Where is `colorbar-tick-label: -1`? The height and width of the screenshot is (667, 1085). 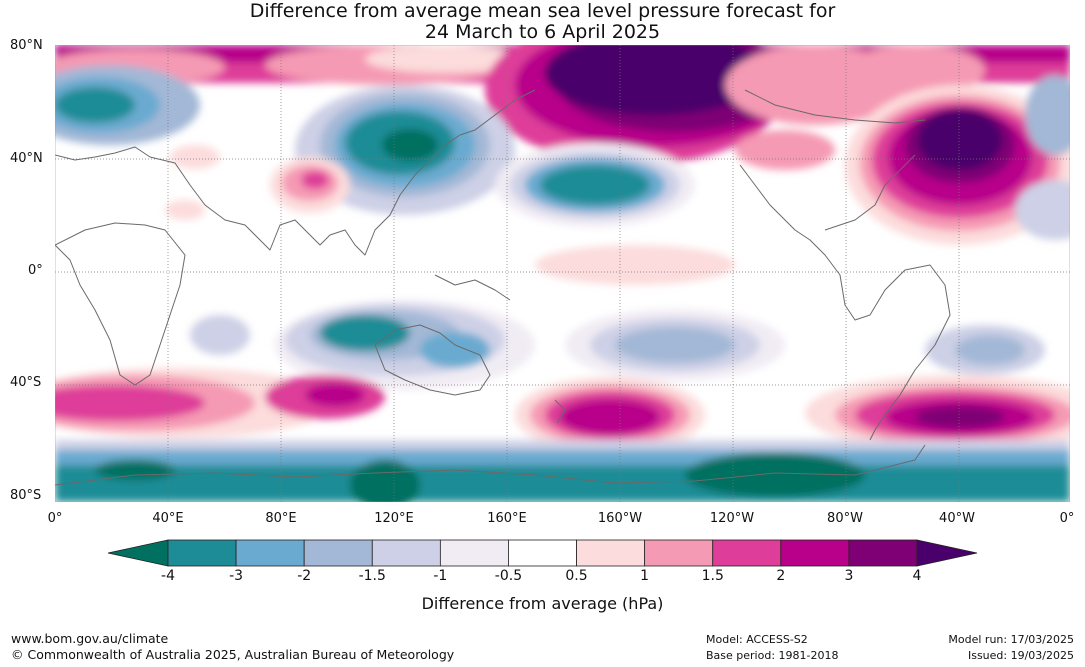
colorbar-tick-label: -1 is located at coordinates (440, 576).